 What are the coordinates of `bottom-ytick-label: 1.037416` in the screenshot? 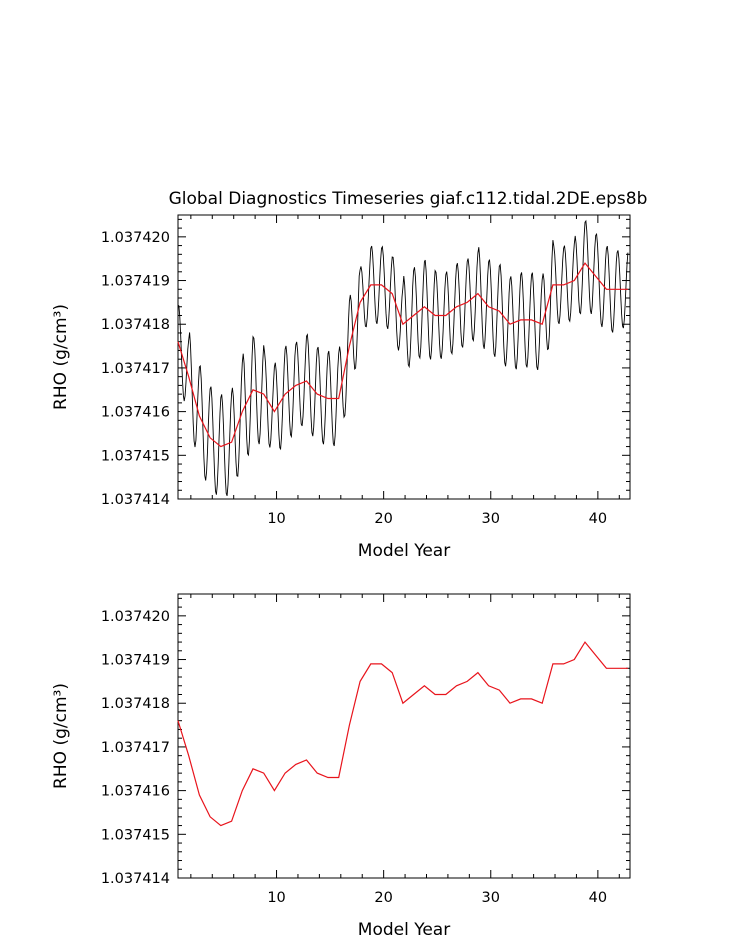 It's located at (135, 792).